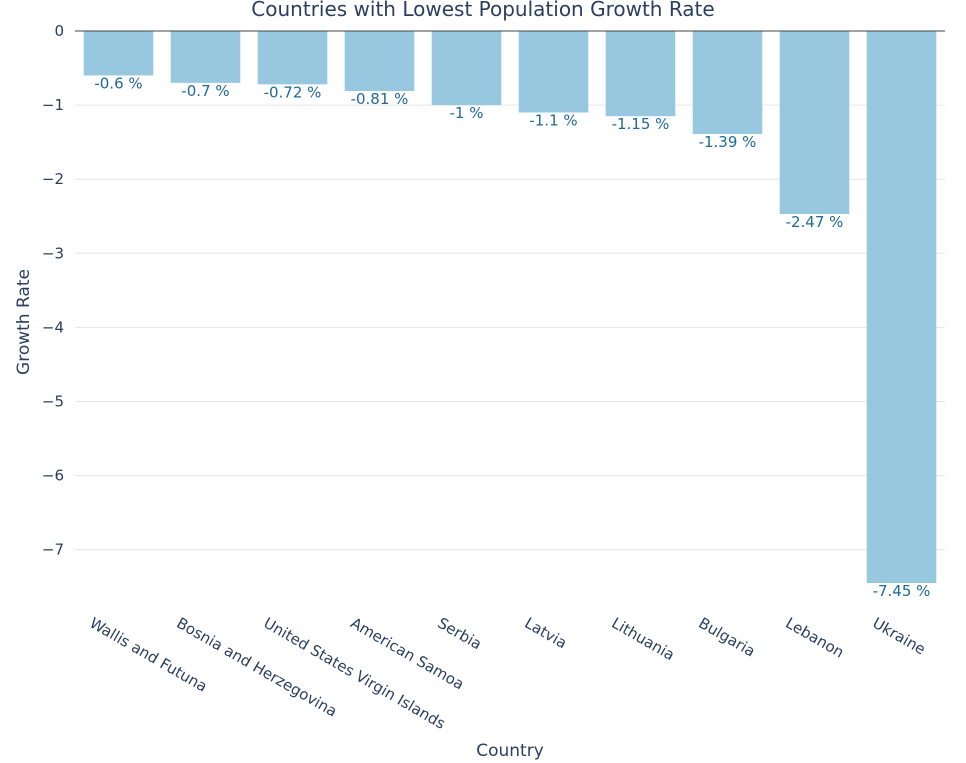 This screenshot has width=966, height=763. What do you see at coordinates (53, 550) in the screenshot?
I see `y-tick-label: −7` at bounding box center [53, 550].